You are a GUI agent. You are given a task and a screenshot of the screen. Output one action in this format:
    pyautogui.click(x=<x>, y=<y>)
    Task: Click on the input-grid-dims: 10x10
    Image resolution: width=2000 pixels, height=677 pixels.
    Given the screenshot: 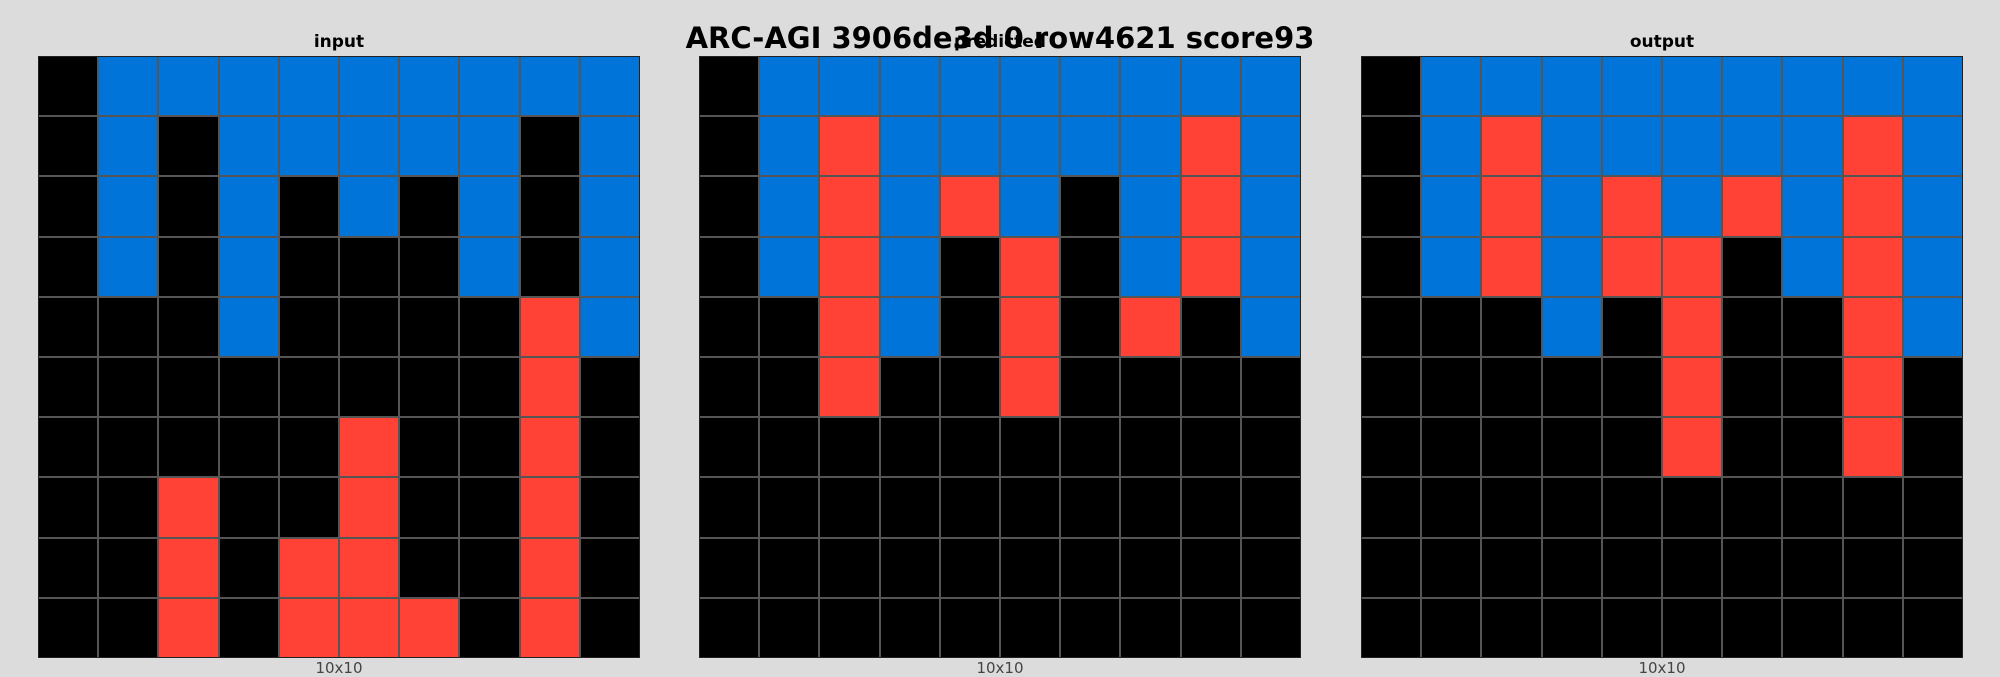 What is the action you would take?
    pyautogui.click(x=339, y=668)
    